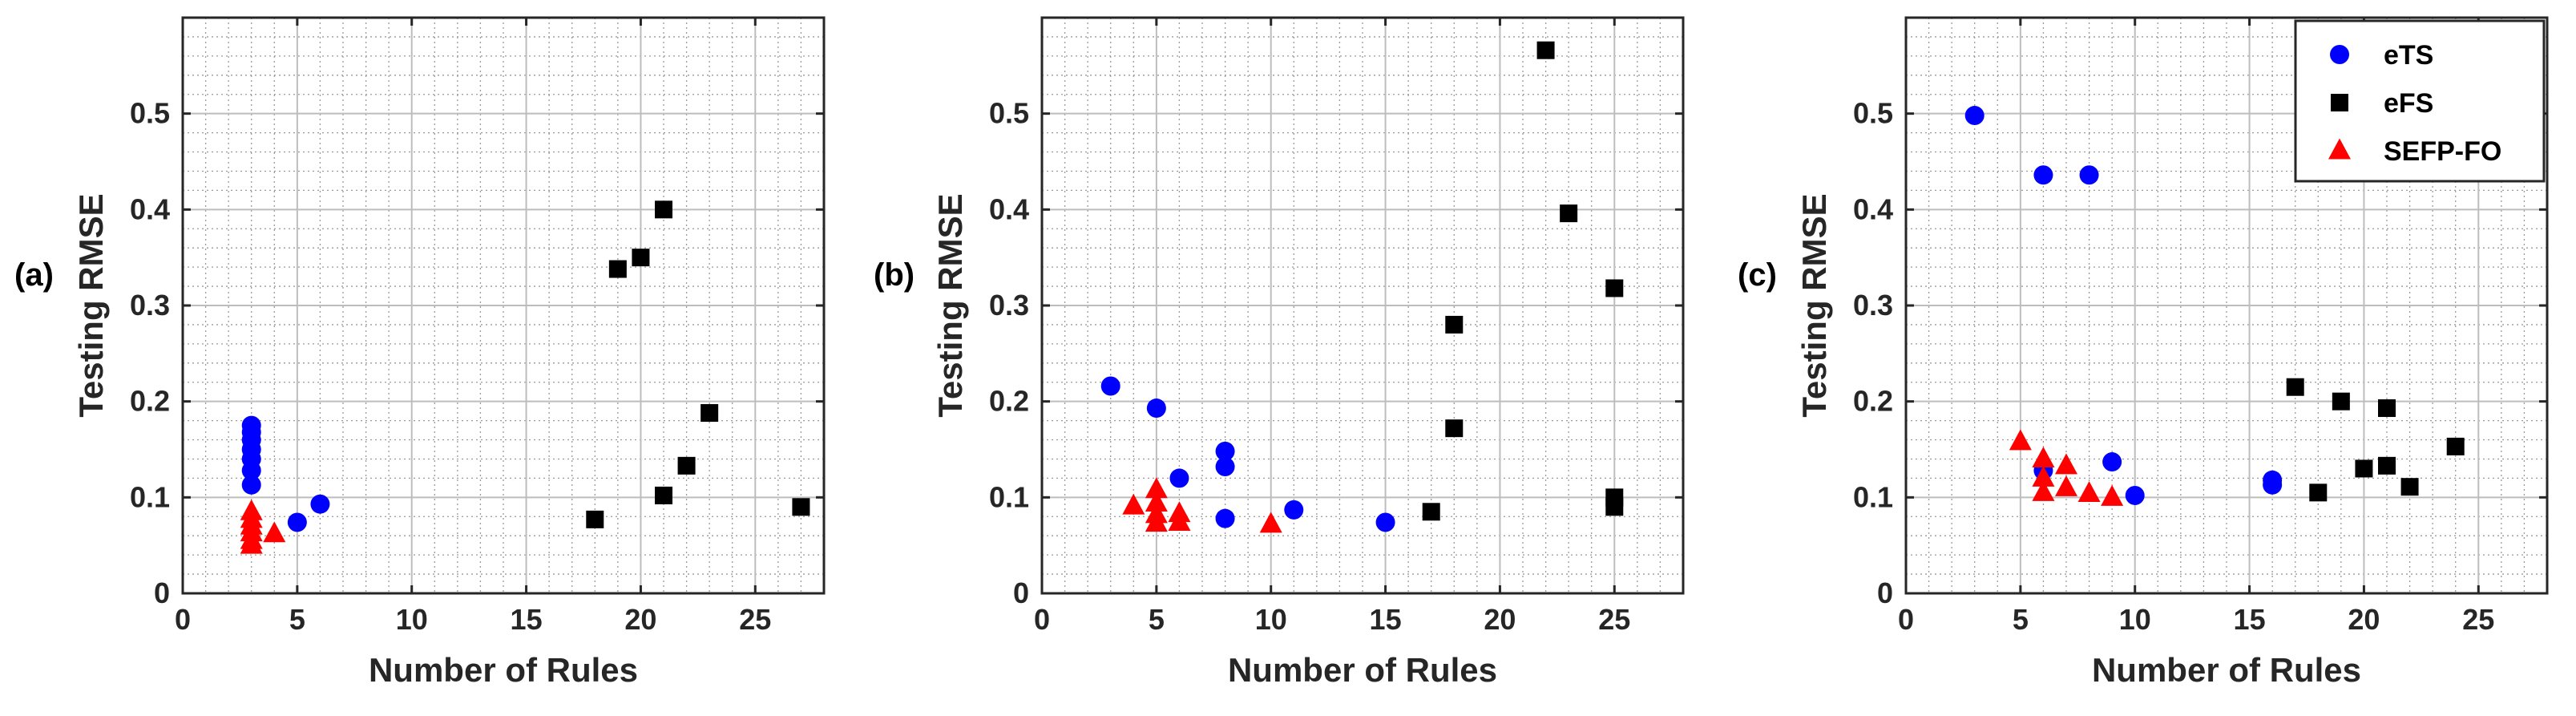 The width and height of the screenshot is (2576, 716). I want to click on legend-label: eTS, so click(2408, 55).